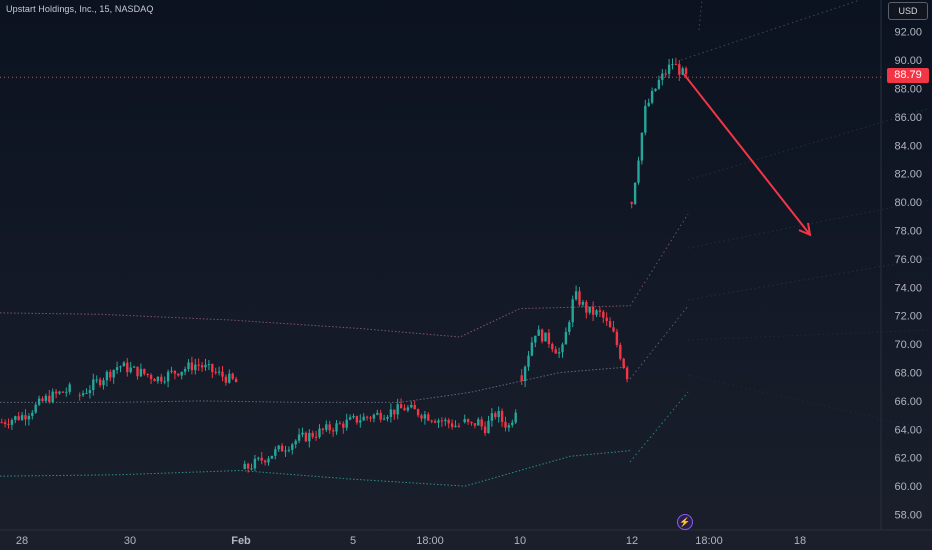 The height and width of the screenshot is (550, 932). What do you see at coordinates (908, 374) in the screenshot?
I see `y-tick-label: 68.00` at bounding box center [908, 374].